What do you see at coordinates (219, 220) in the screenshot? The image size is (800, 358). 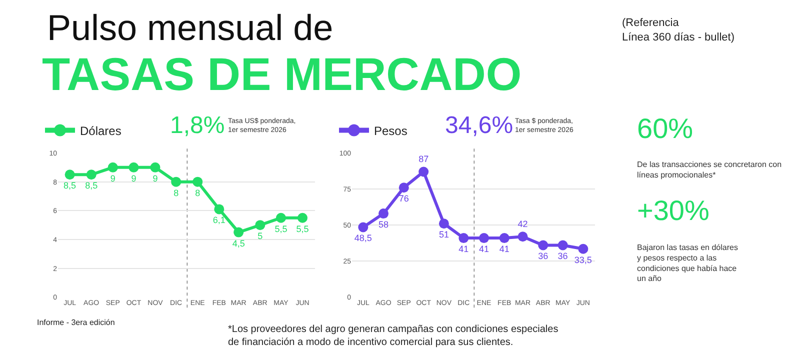 I see `data-label: 6,1` at bounding box center [219, 220].